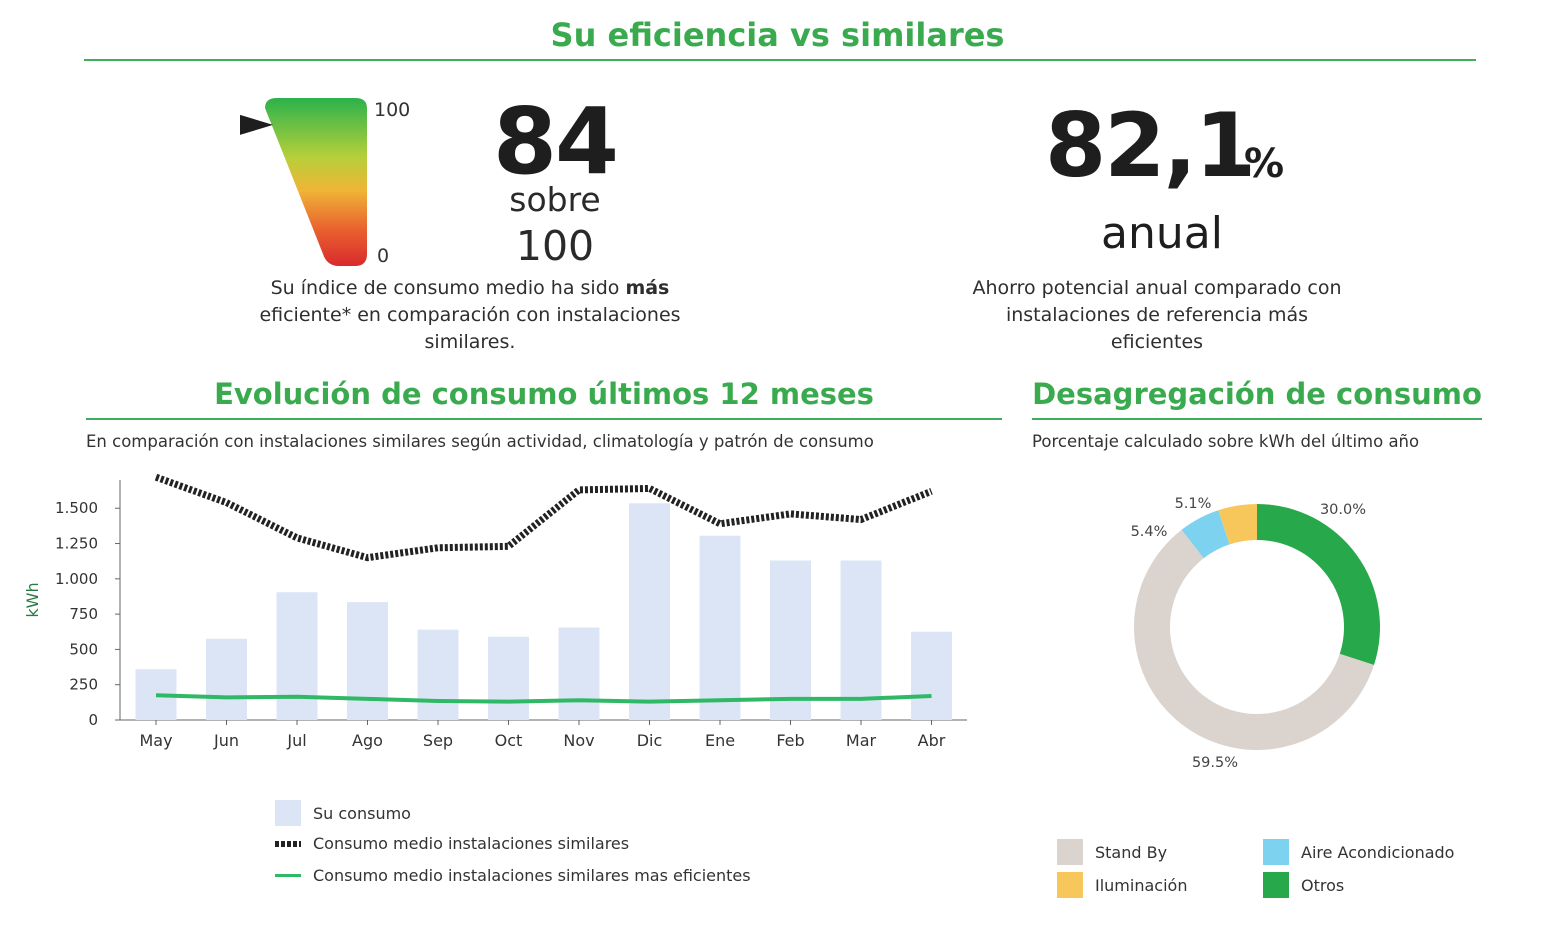  I want to click on bar-Jul, so click(297, 656).